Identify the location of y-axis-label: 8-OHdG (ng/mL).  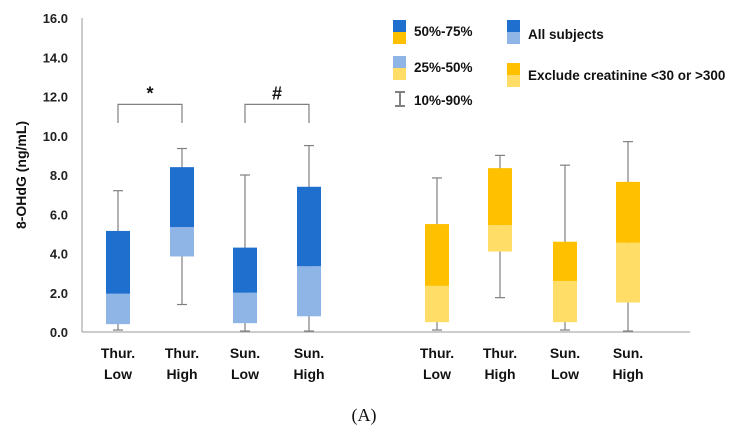
(21, 175).